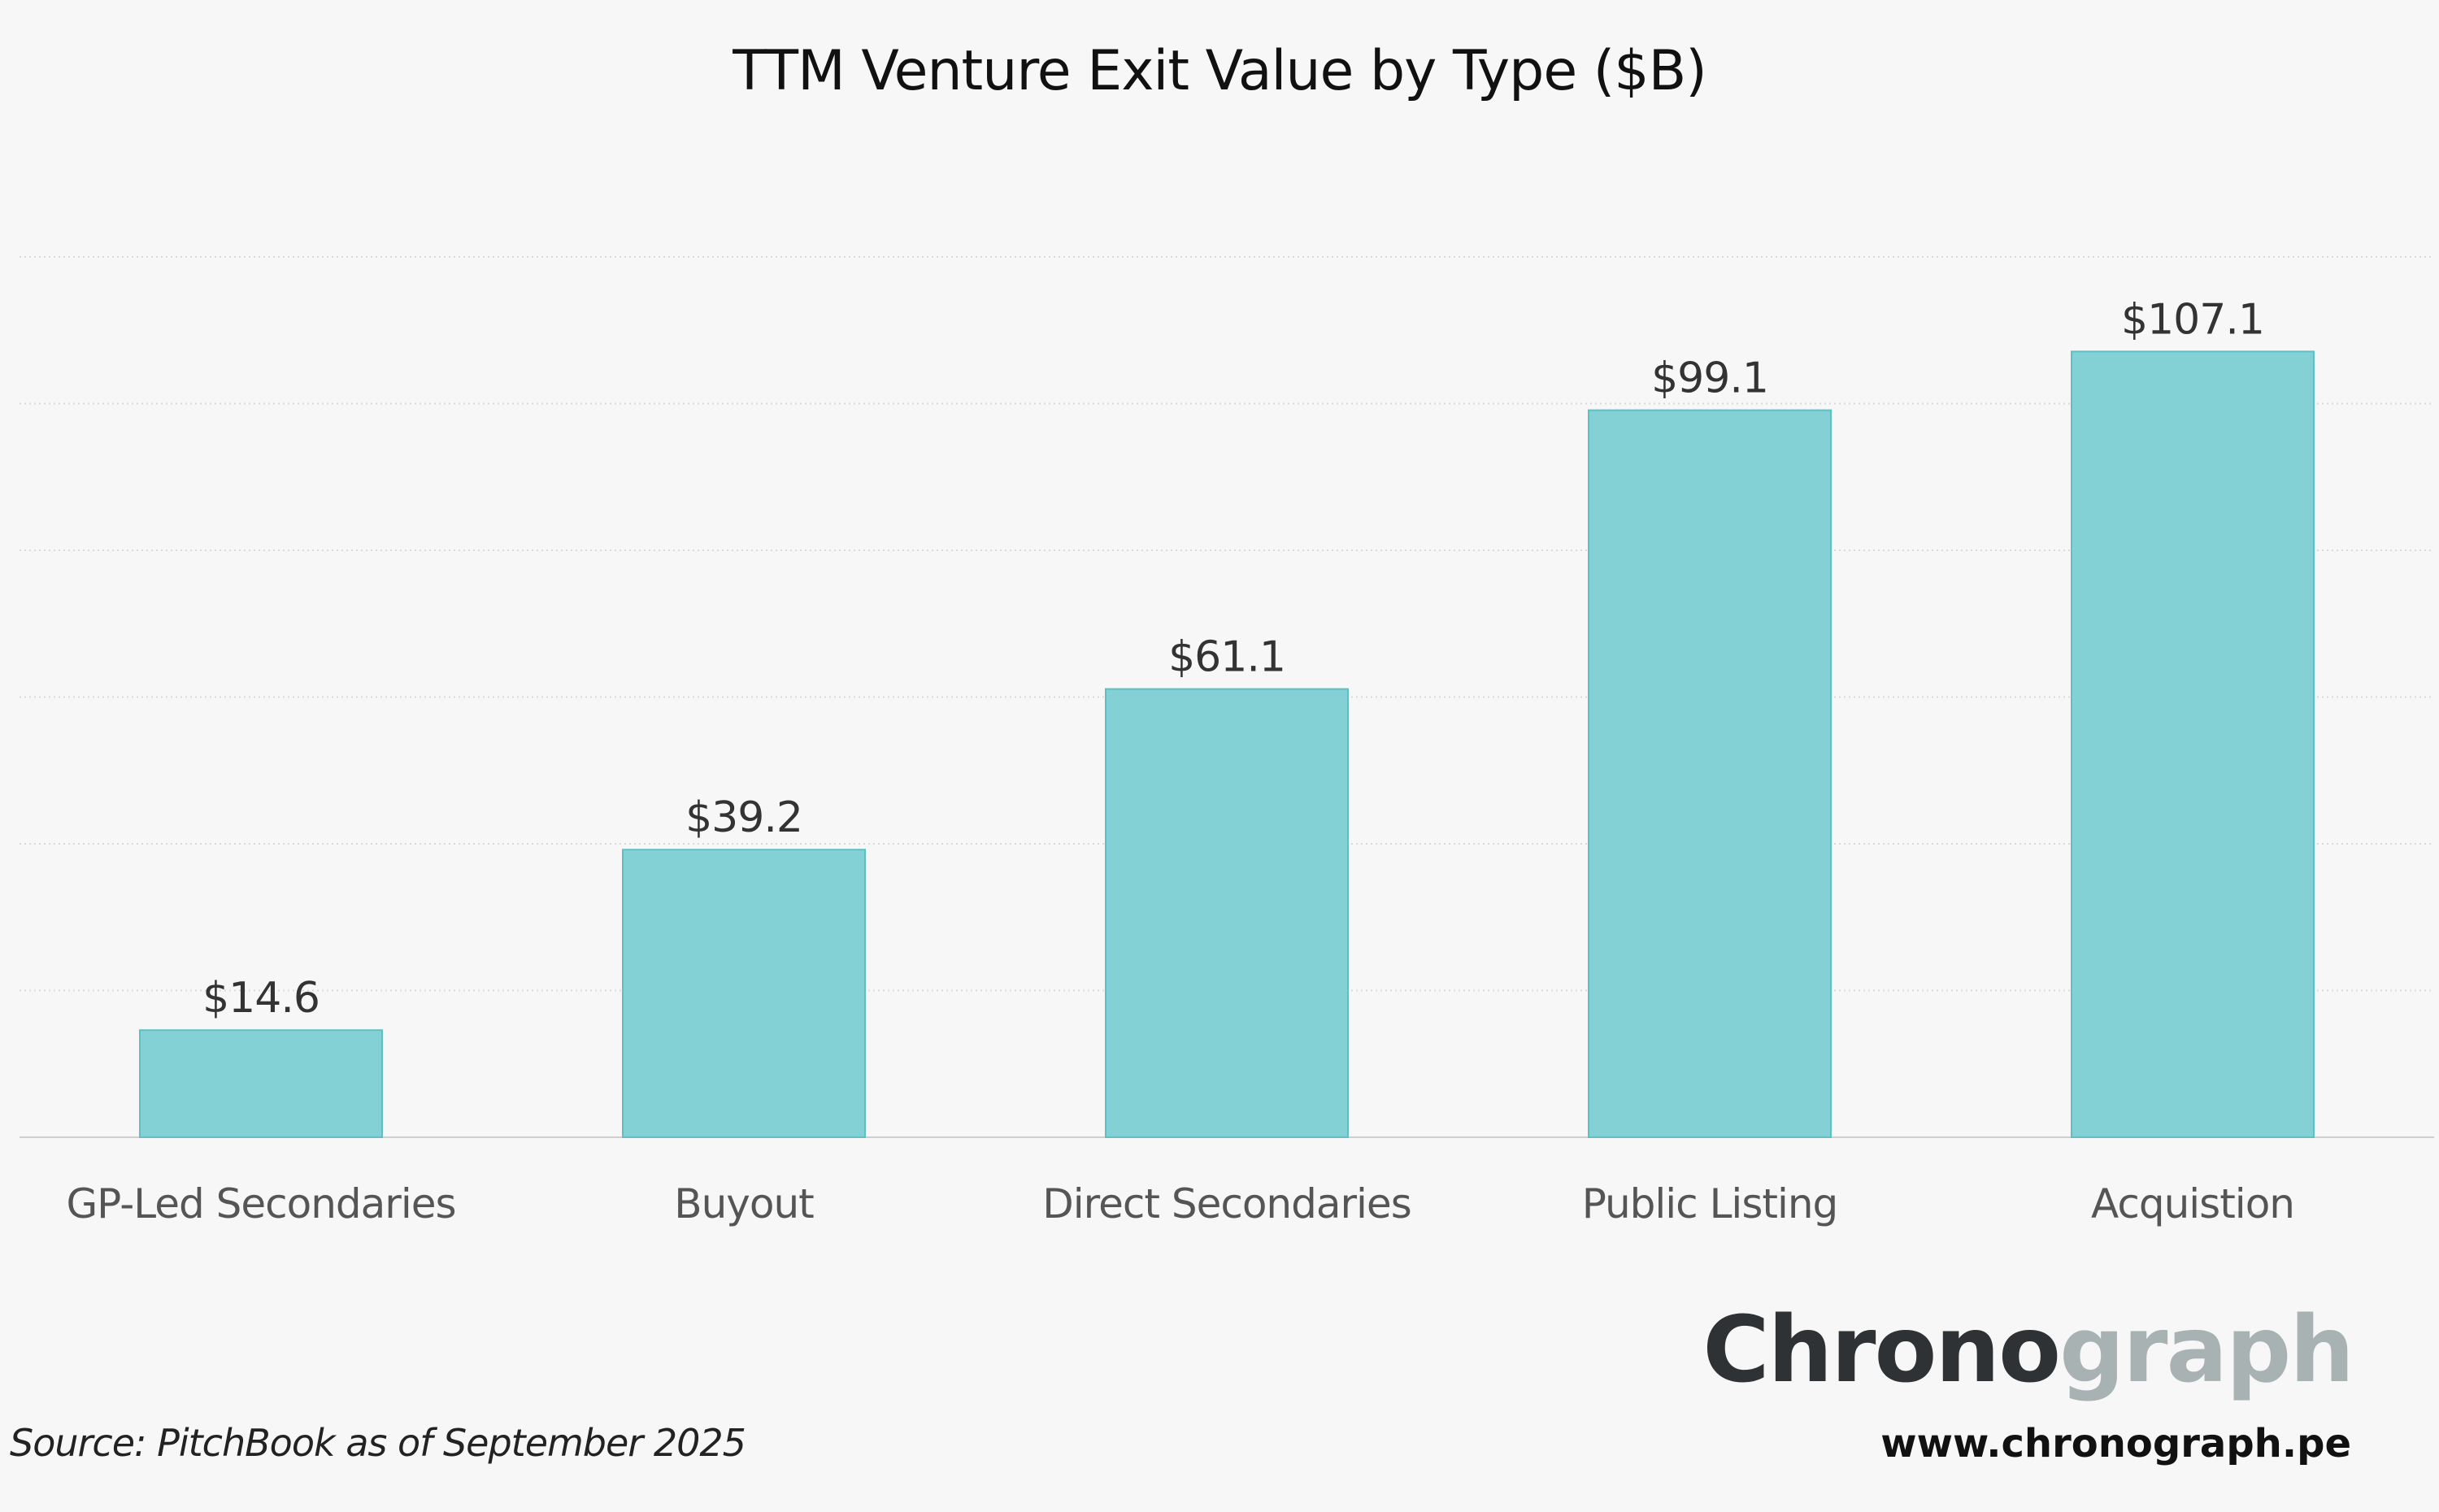 The image size is (2439, 1512). Describe the element at coordinates (1226, 1203) in the screenshot. I see `x-tick-label: Direct Secondaries` at that location.